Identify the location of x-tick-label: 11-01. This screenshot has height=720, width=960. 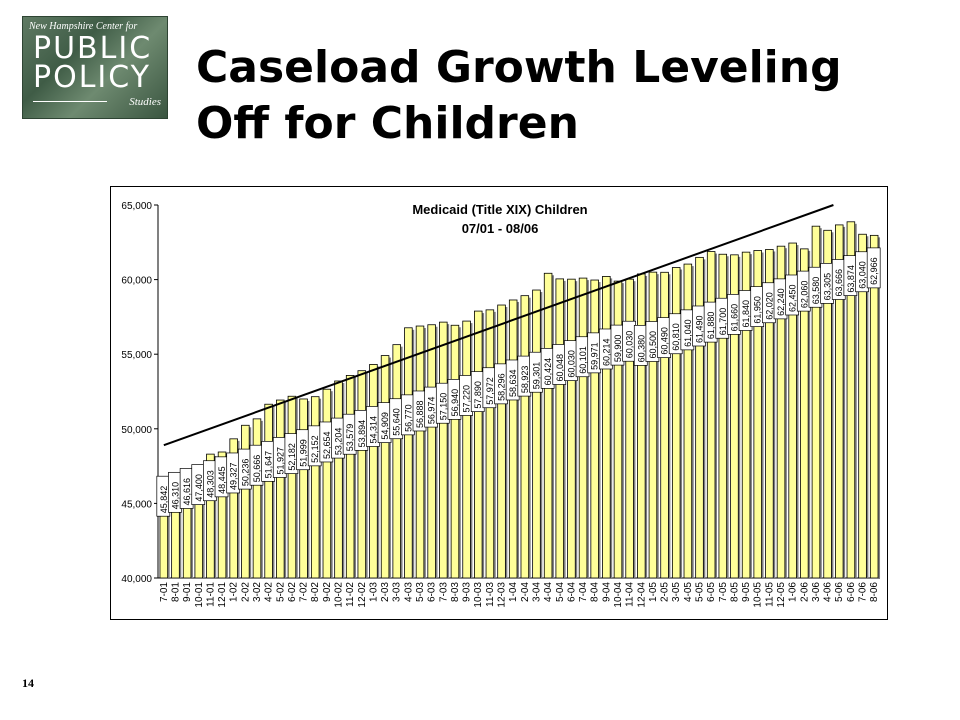
(210, 594).